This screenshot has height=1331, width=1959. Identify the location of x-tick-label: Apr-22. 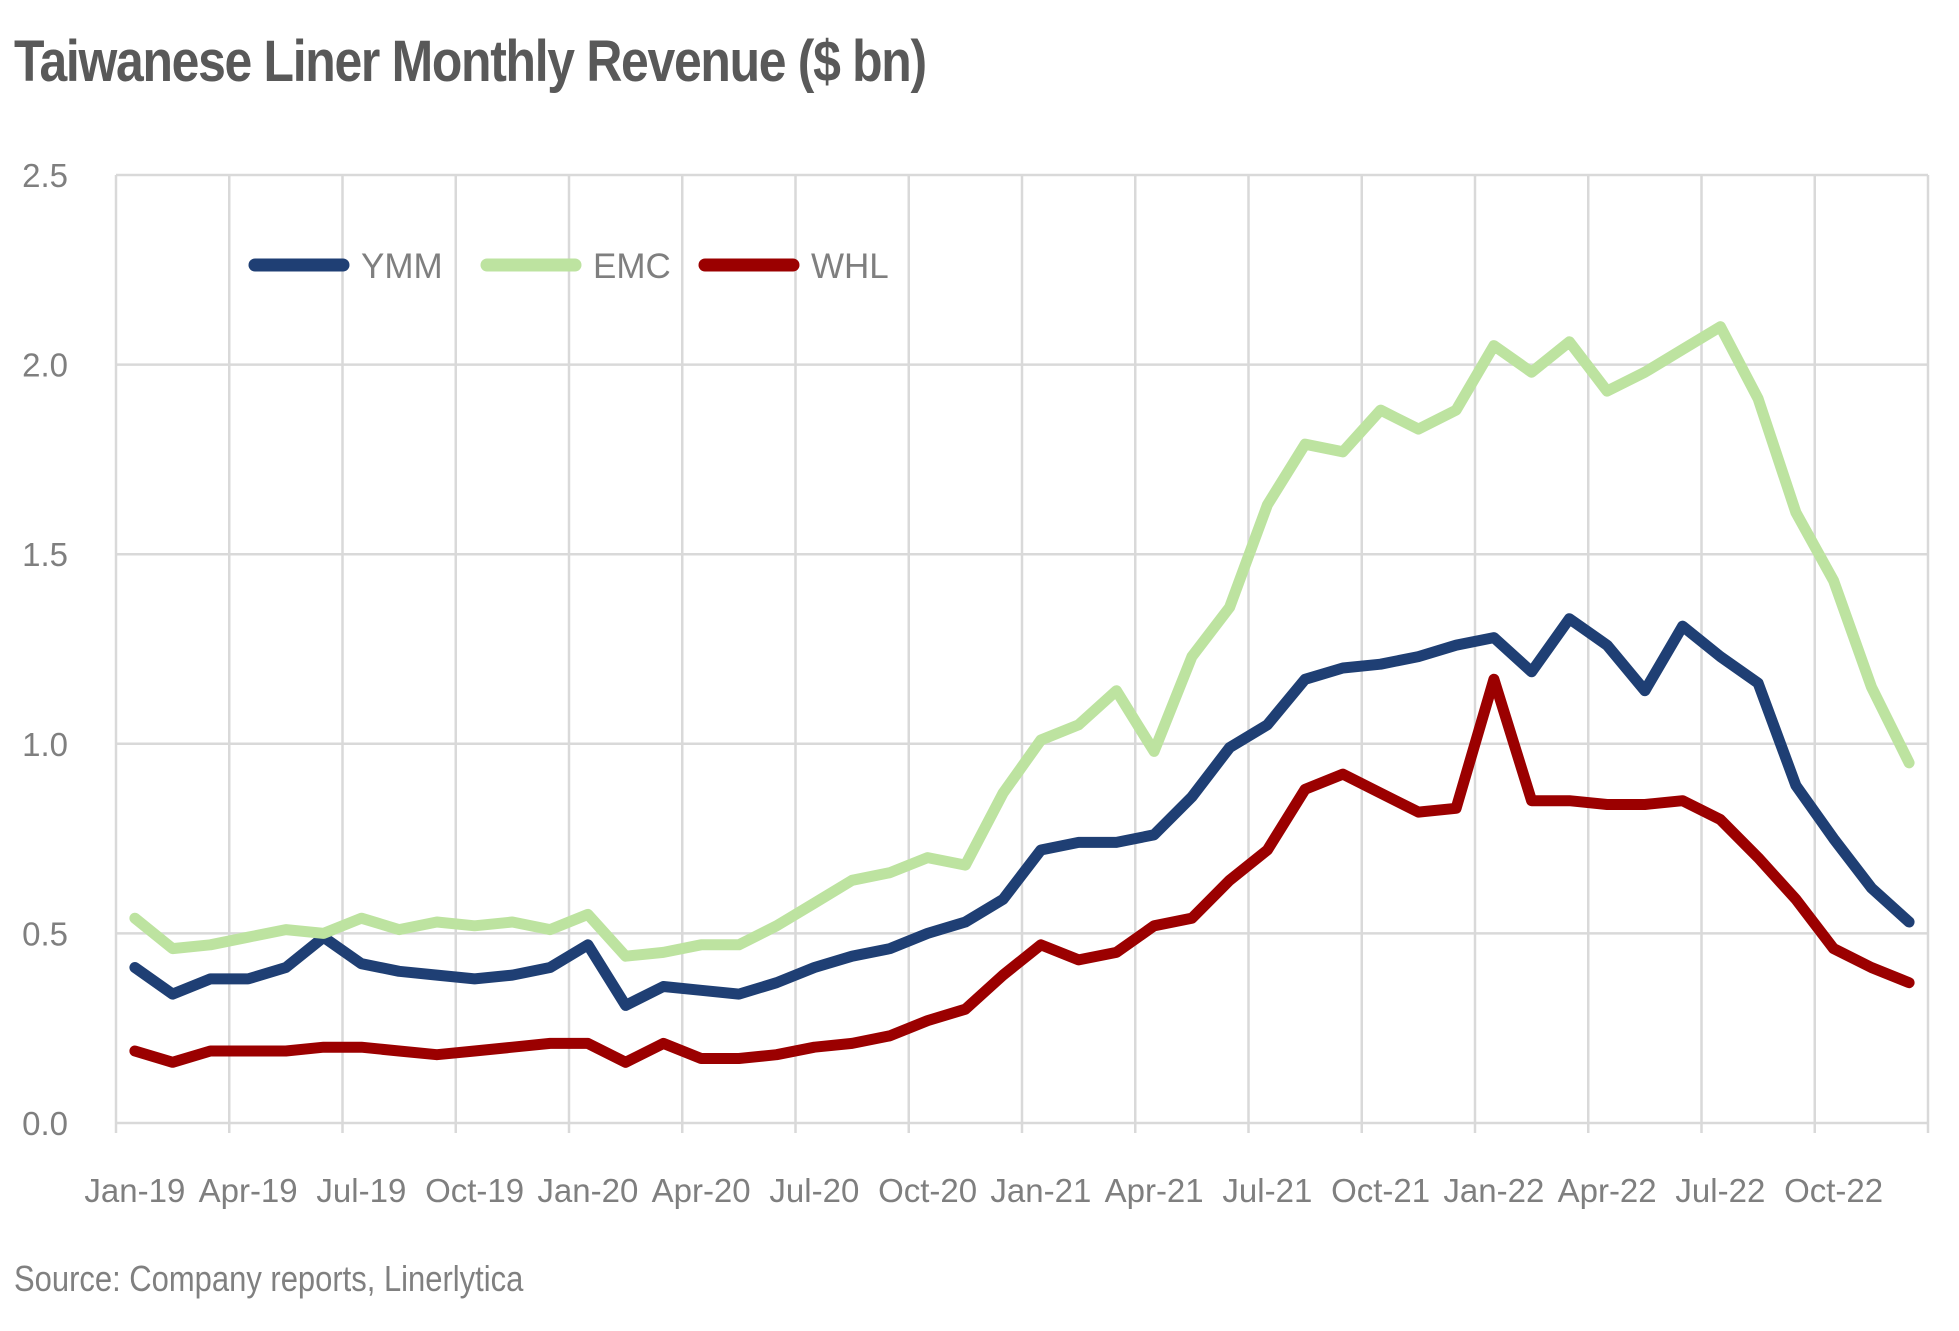
(1607, 1190).